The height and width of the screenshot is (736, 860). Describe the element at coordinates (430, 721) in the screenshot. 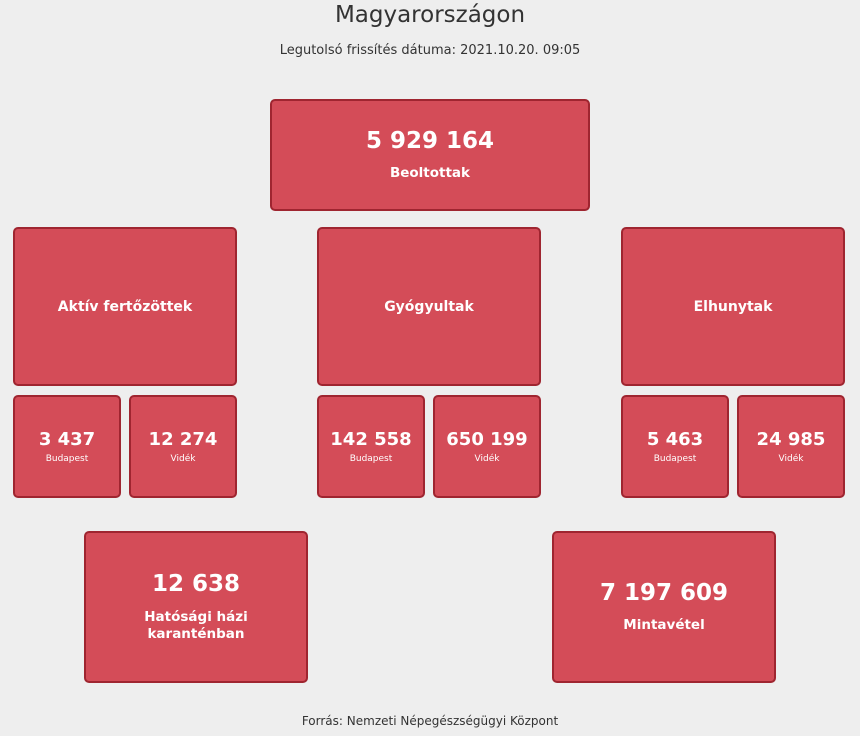

I see `source-footer: Forrás: Nemzeti Népegészségügyi Központ` at that location.